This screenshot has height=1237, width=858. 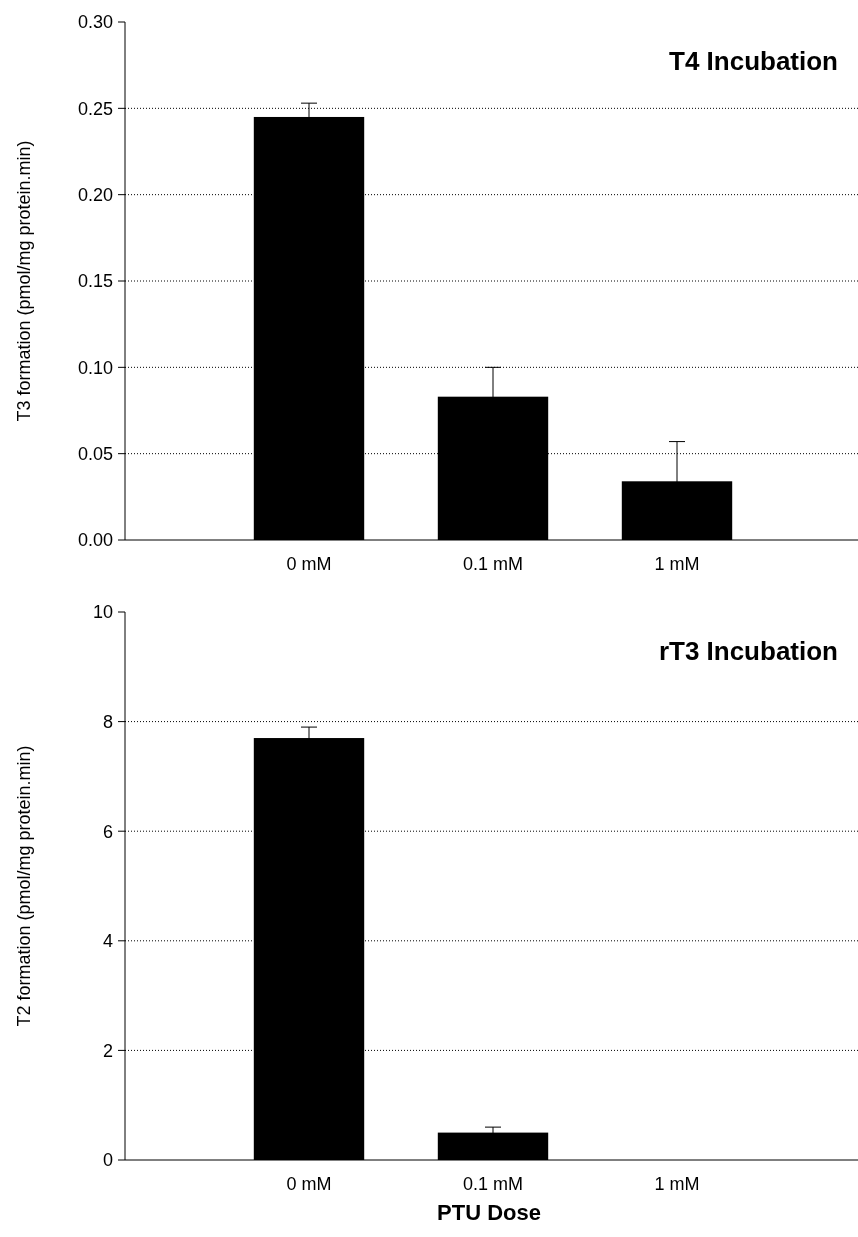 What do you see at coordinates (102, 612) in the screenshot?
I see `y-tick-label: 10` at bounding box center [102, 612].